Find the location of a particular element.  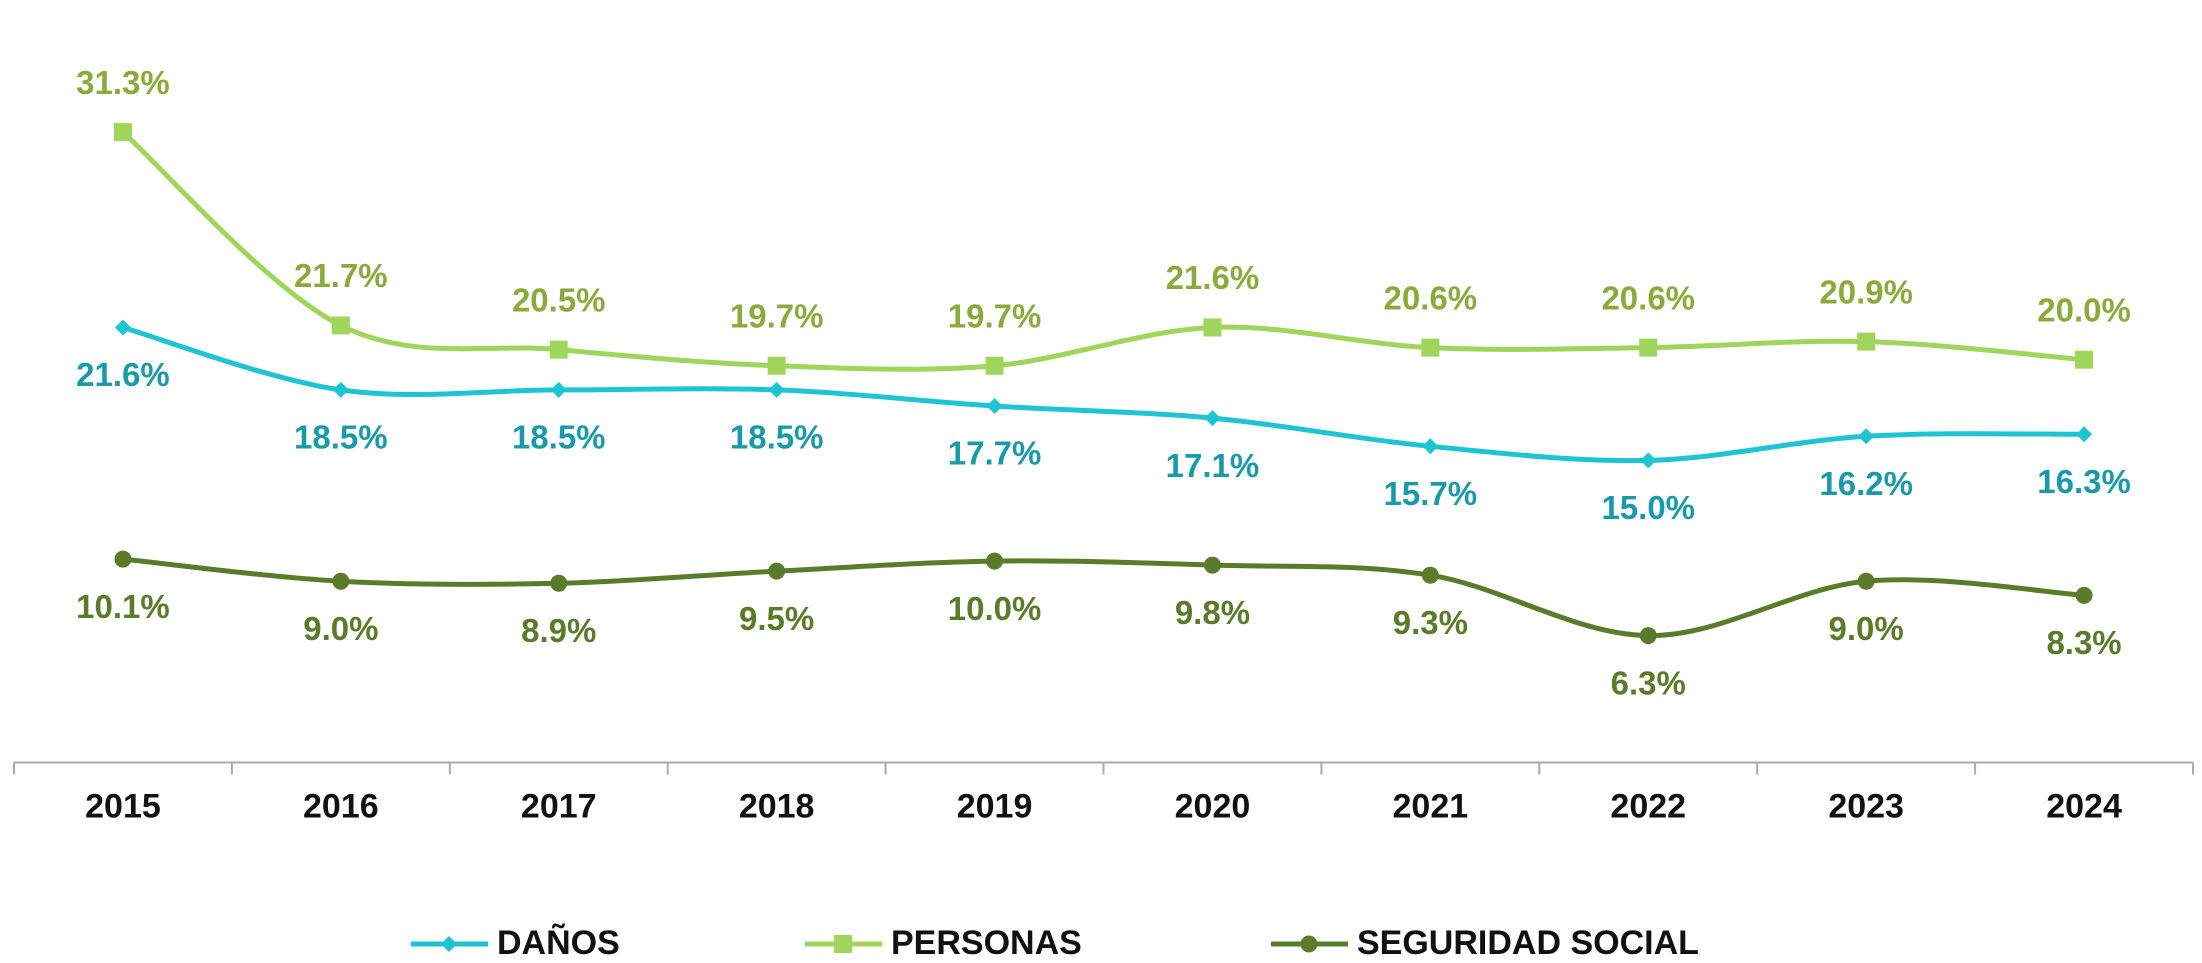

x-tick-label: 2024 is located at coordinates (2084, 806).